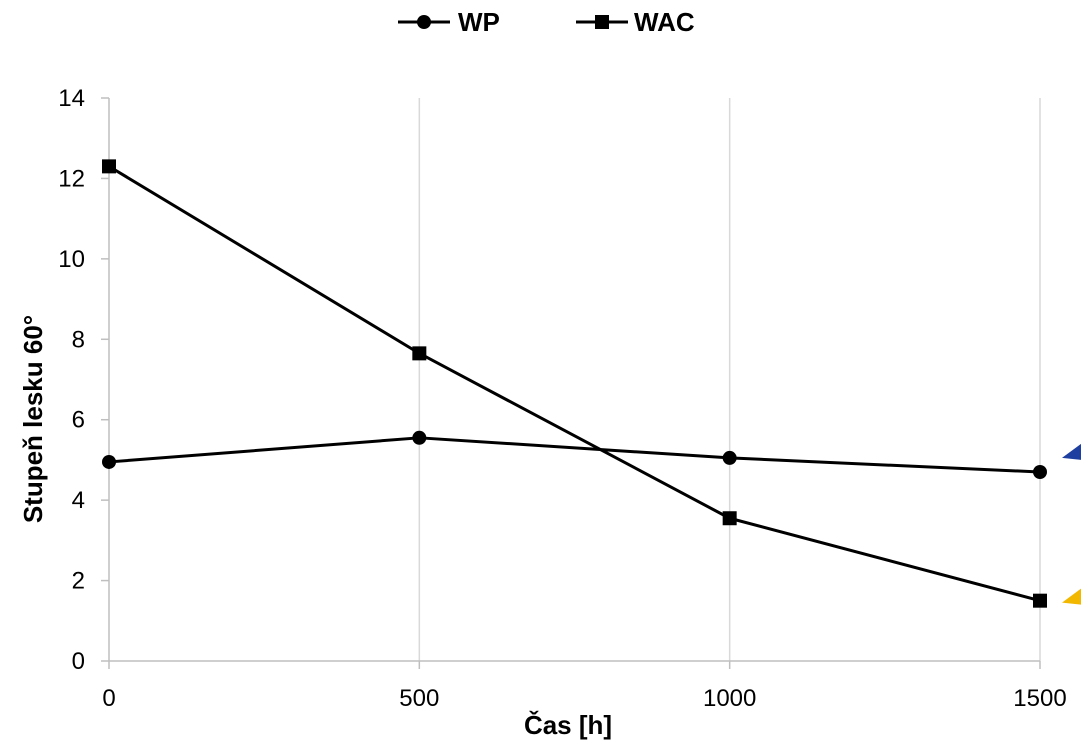  I want to click on x-tick-label: 500, so click(419, 698).